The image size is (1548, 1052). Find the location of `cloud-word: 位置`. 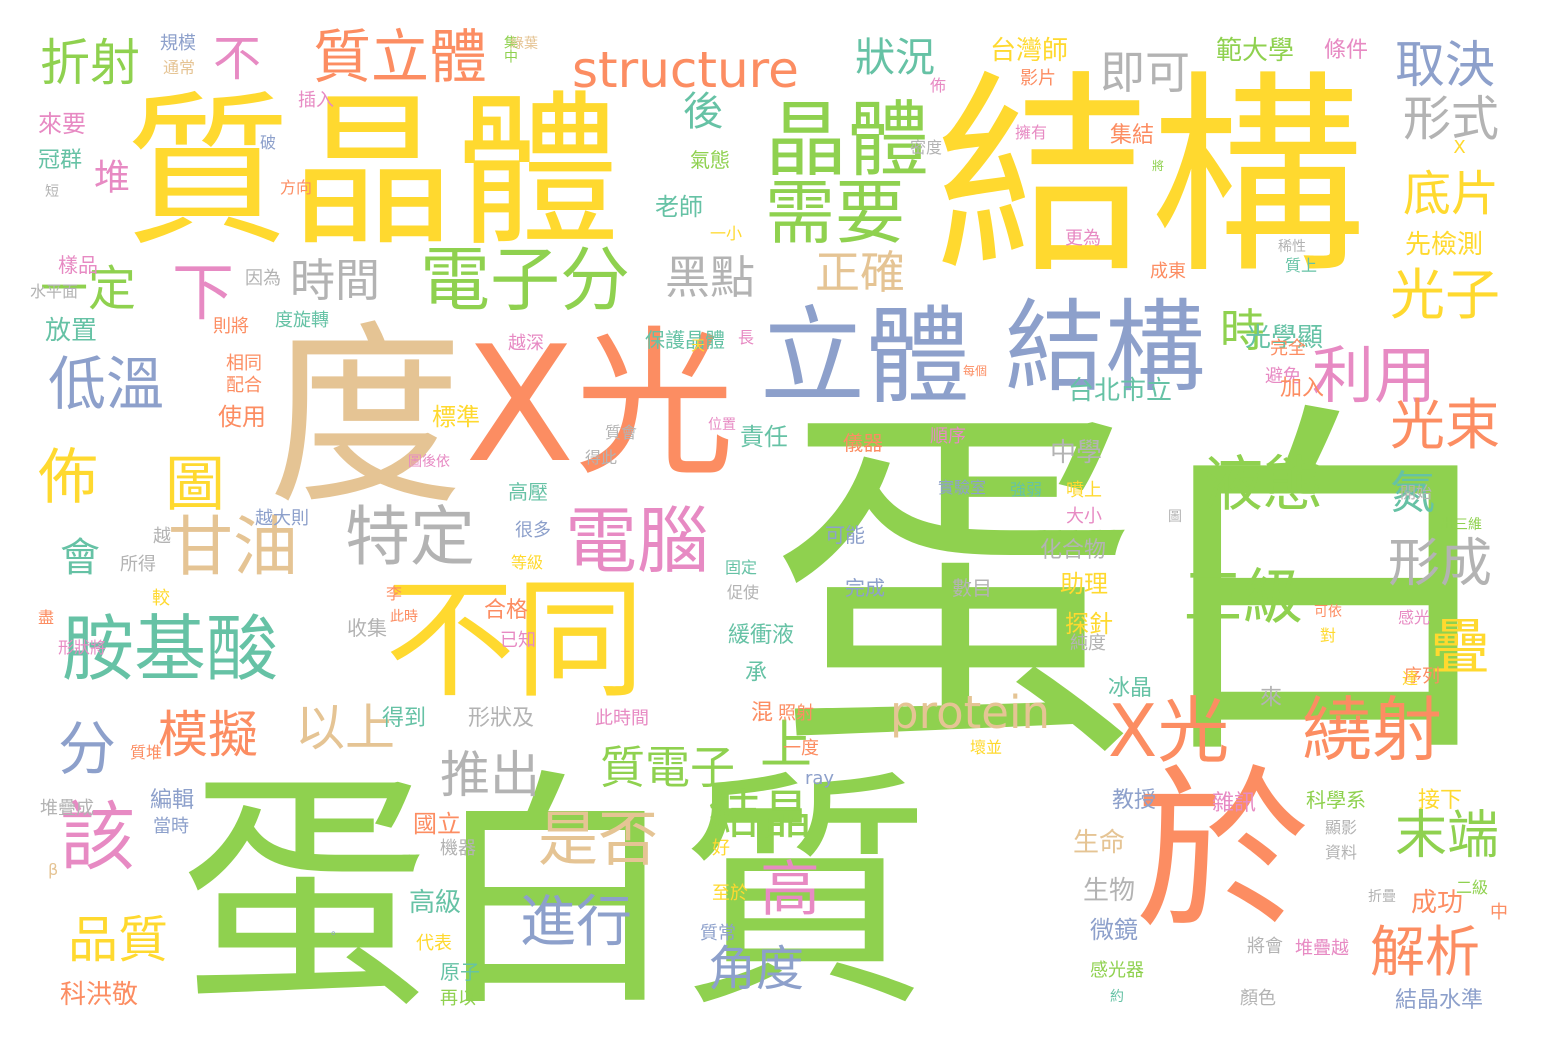

cloud-word: 位置 is located at coordinates (722, 425).